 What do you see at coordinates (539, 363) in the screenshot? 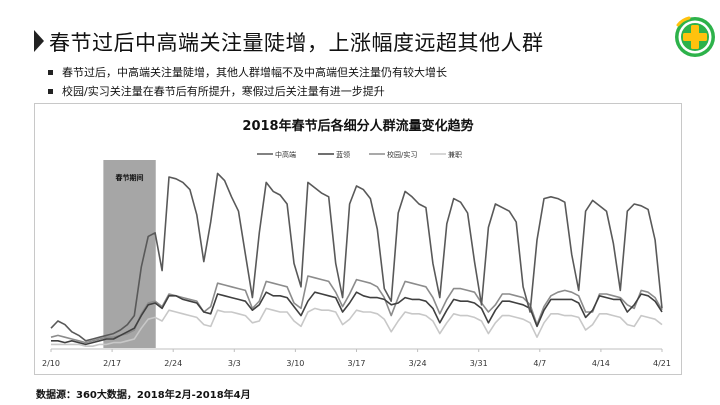
I see `x-tick-label: 4/7` at bounding box center [539, 363].